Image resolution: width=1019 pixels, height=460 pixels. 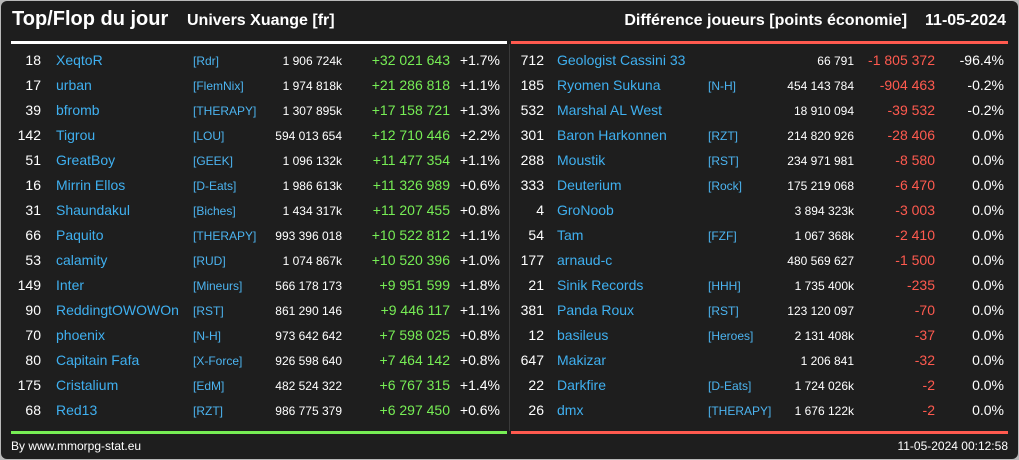 What do you see at coordinates (612, 135) in the screenshot?
I see `player-name-link: Baron Harkonnen` at bounding box center [612, 135].